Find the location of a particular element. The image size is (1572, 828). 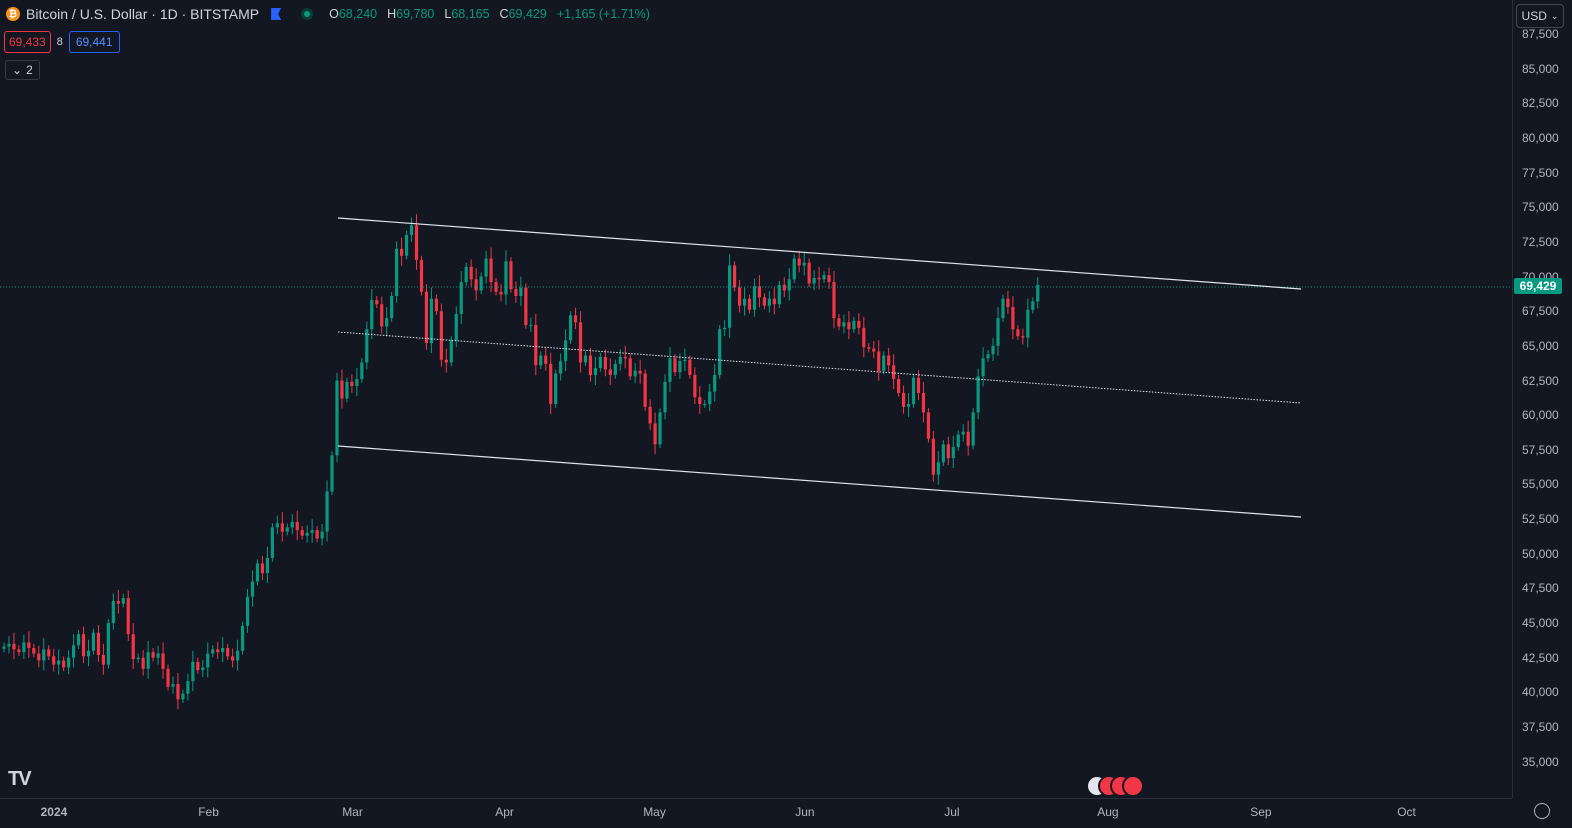

time-axis: 2024 Feb Mar Apr May Jun Jul Aug Sep Oct is located at coordinates (756, 813).